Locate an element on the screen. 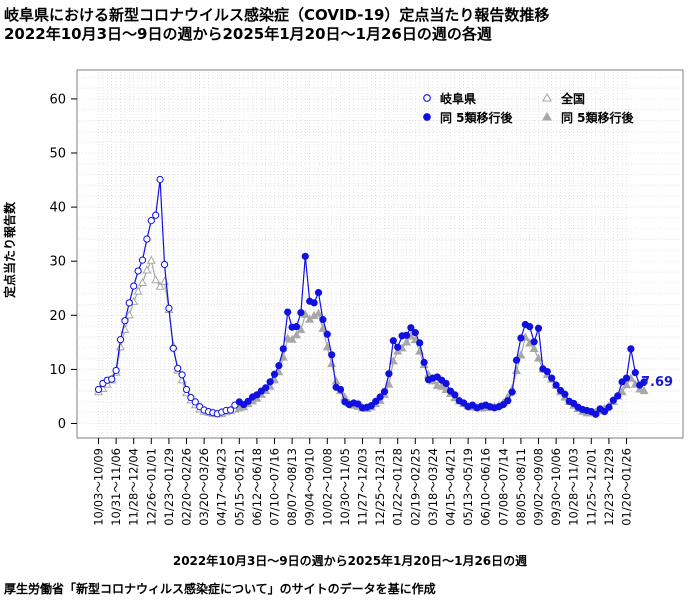 The width and height of the screenshot is (700, 600). legend-label-gifu: 岐阜県 is located at coordinates (458, 98).